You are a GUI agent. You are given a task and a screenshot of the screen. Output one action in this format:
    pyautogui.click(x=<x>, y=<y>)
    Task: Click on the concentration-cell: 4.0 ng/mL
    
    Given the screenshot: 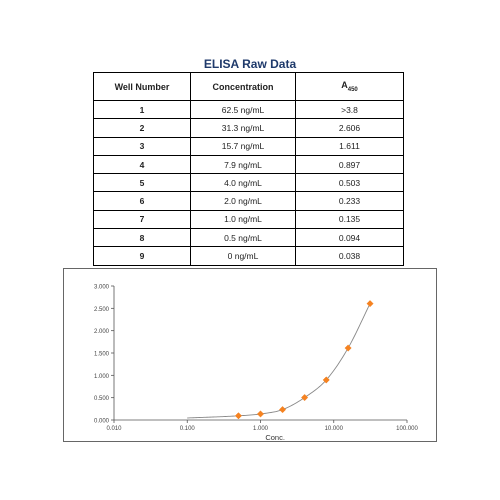 What is the action you would take?
    pyautogui.click(x=243, y=183)
    